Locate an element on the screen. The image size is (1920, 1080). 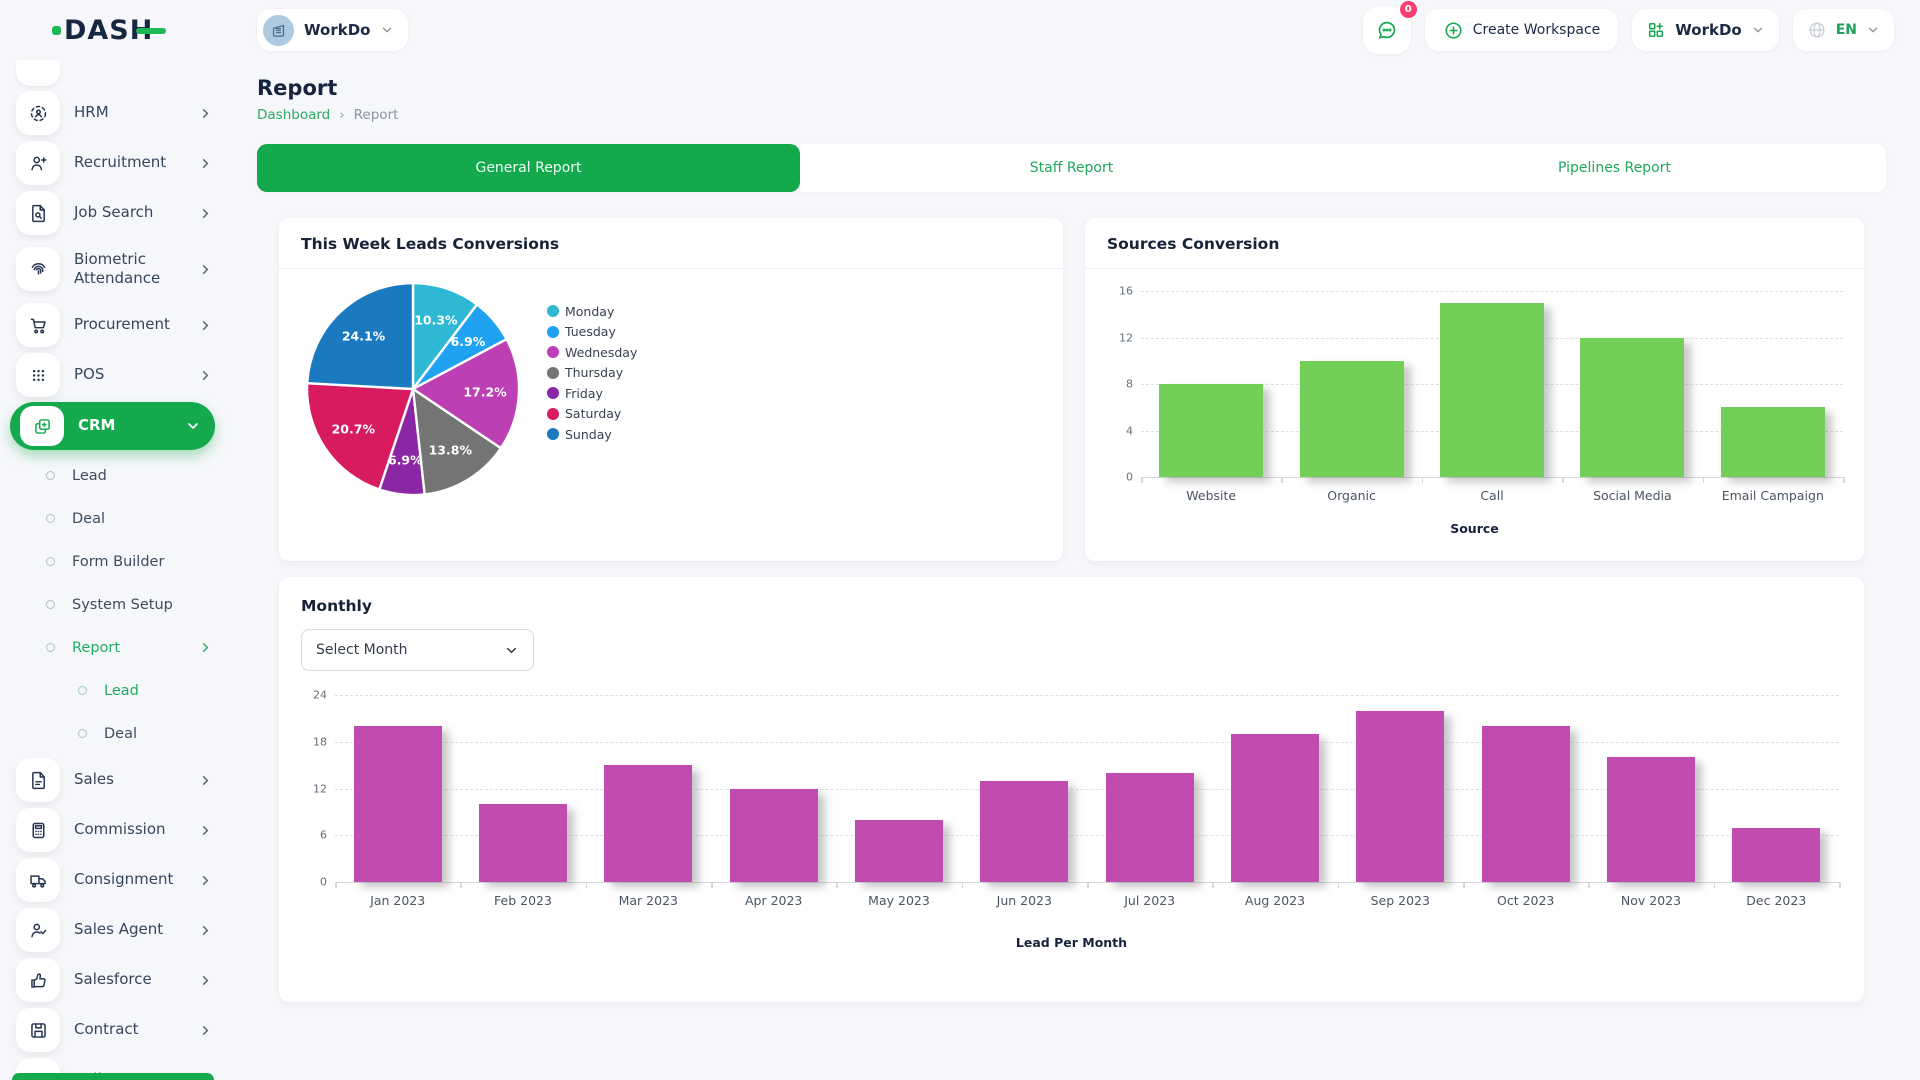
bar-sep-2023 is located at coordinates (1400, 796).